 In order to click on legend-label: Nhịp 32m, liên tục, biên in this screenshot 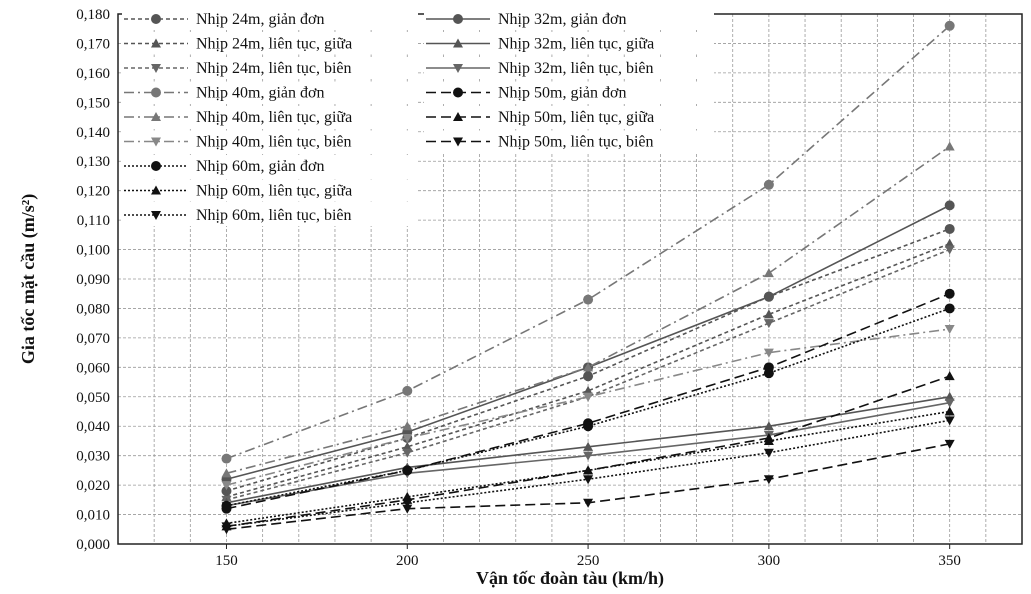, I will do `click(576, 68)`.